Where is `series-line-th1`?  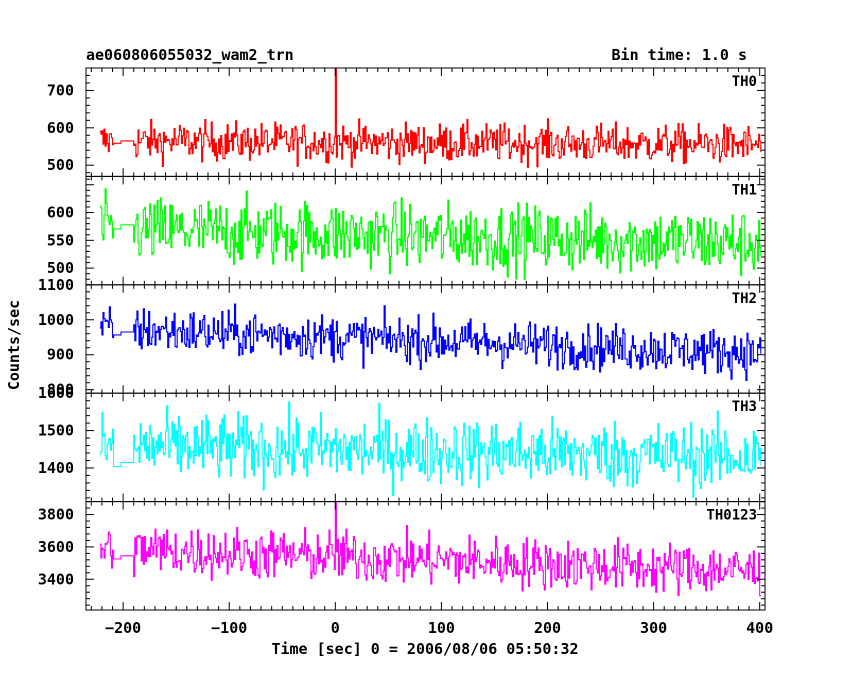
series-line-th1 is located at coordinates (430, 234).